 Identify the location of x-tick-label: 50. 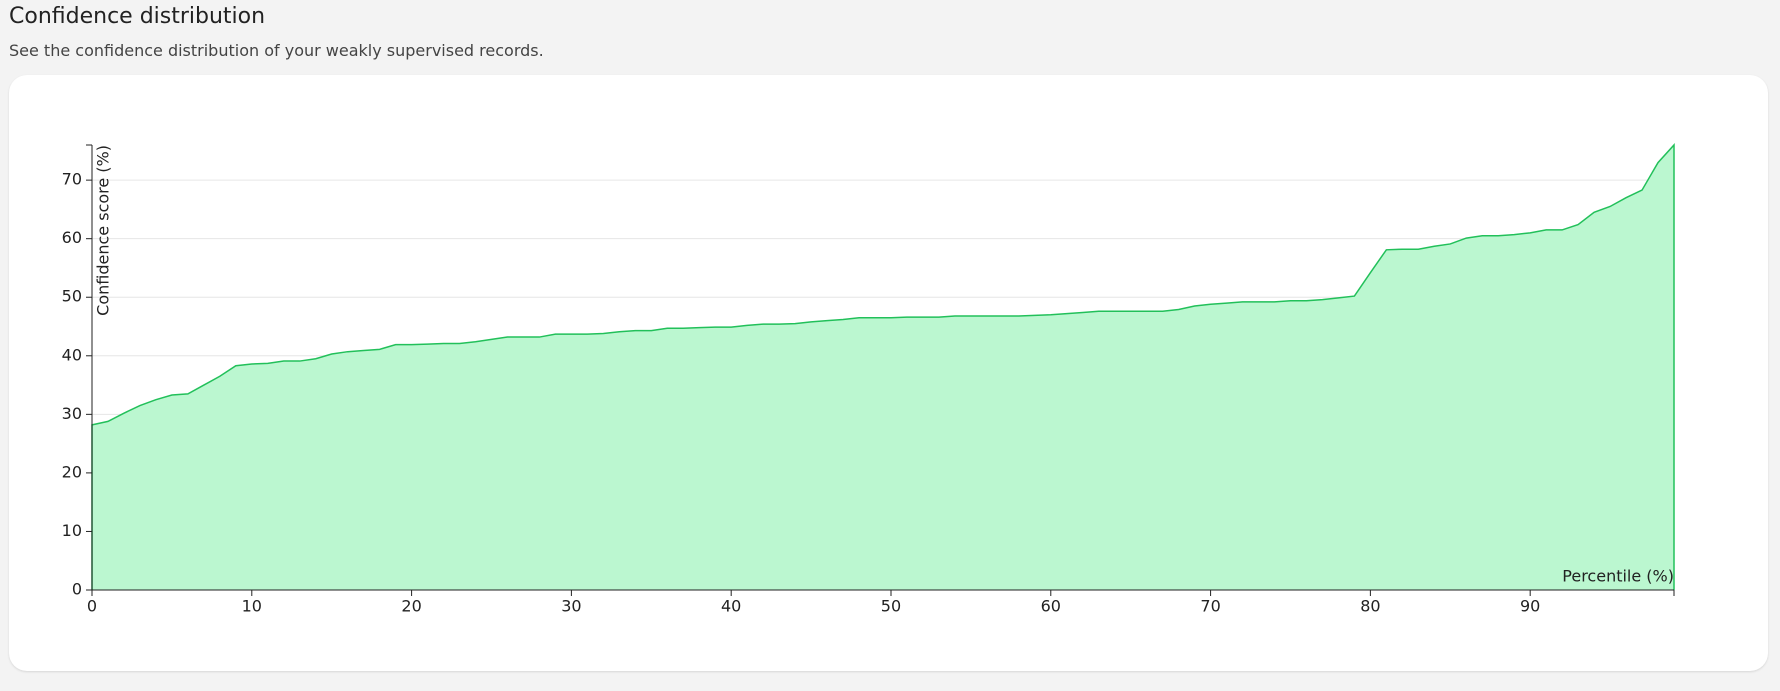
(891, 606).